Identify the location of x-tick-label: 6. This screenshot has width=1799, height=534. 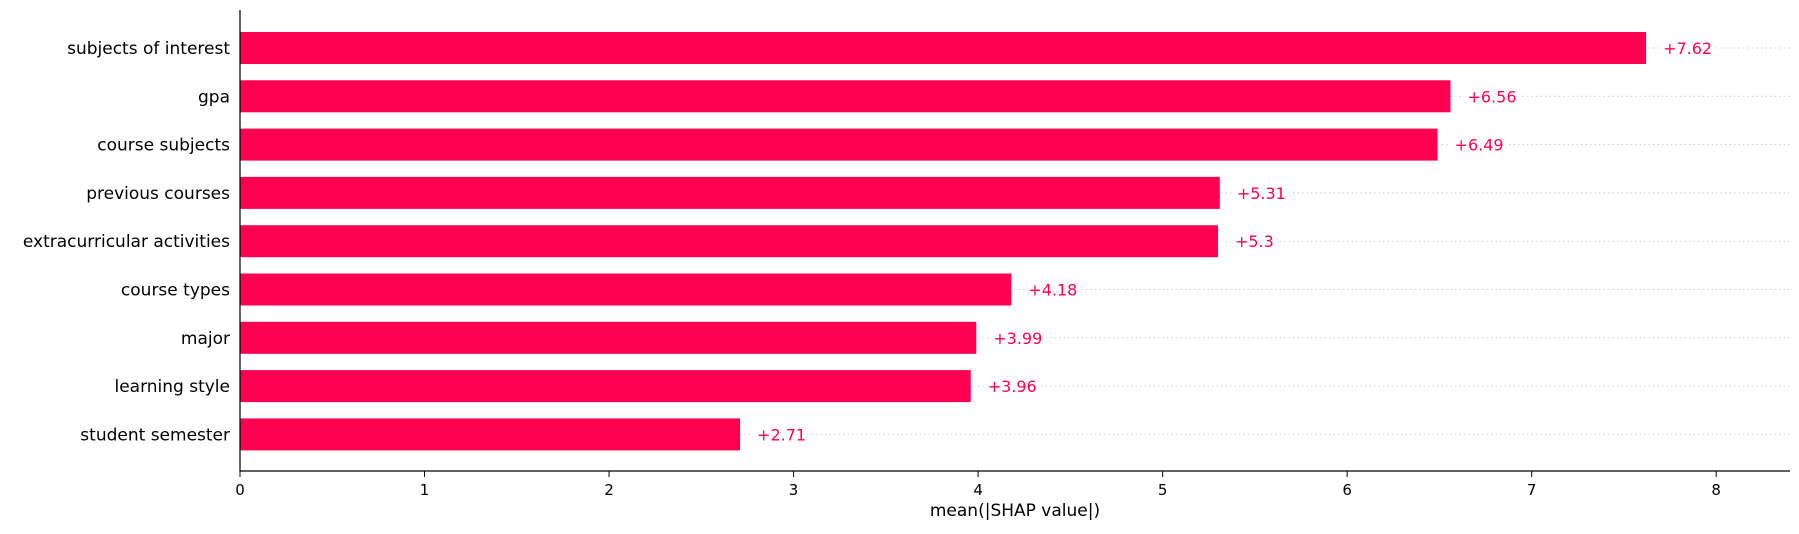
(1347, 490).